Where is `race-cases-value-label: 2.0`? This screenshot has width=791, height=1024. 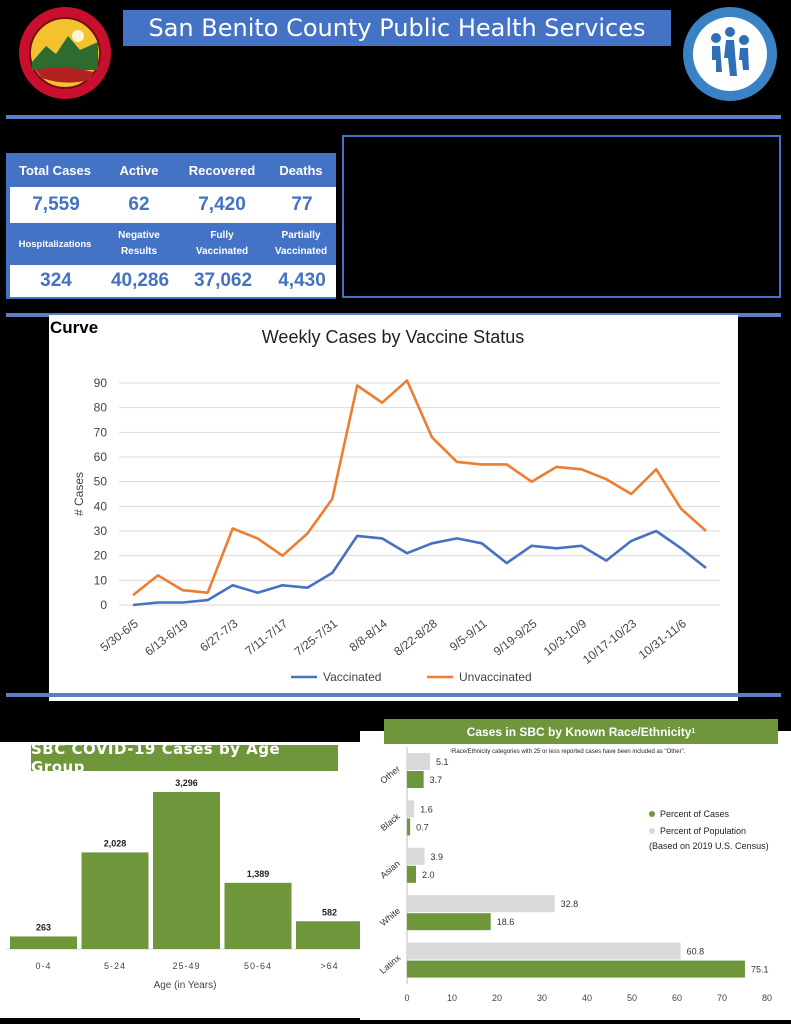 race-cases-value-label: 2.0 is located at coordinates (428, 875).